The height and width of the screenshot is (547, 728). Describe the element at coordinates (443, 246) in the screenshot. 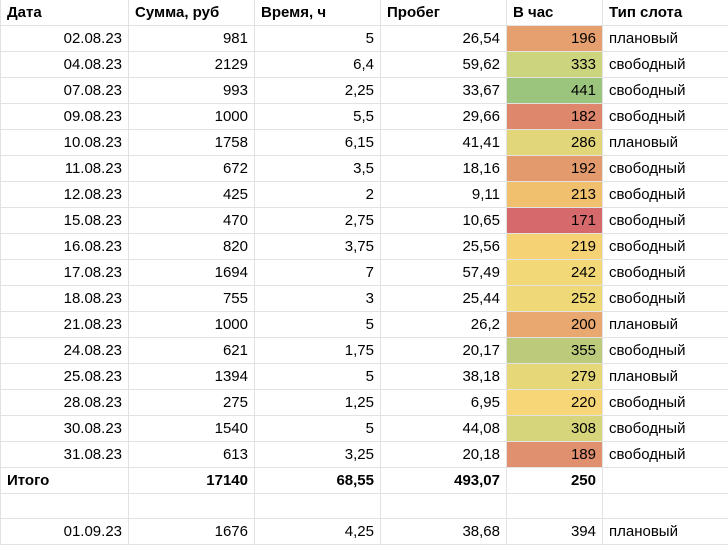

I see `mileage-cell: 25,56` at that location.